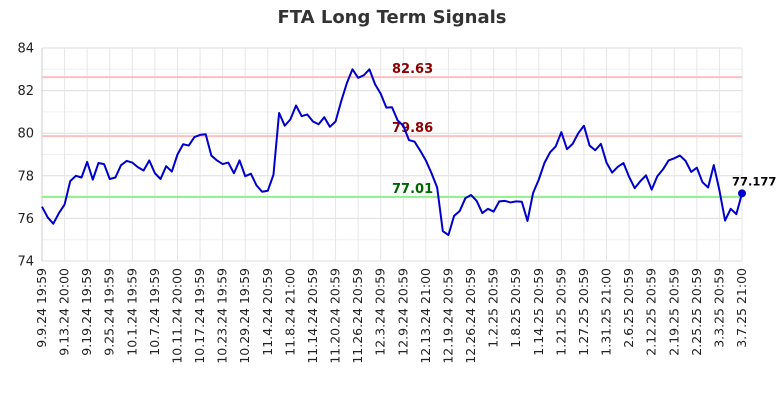  What do you see at coordinates (447, 316) in the screenshot?
I see `x-tick-label: 12.19.24 20:59` at bounding box center [447, 316].